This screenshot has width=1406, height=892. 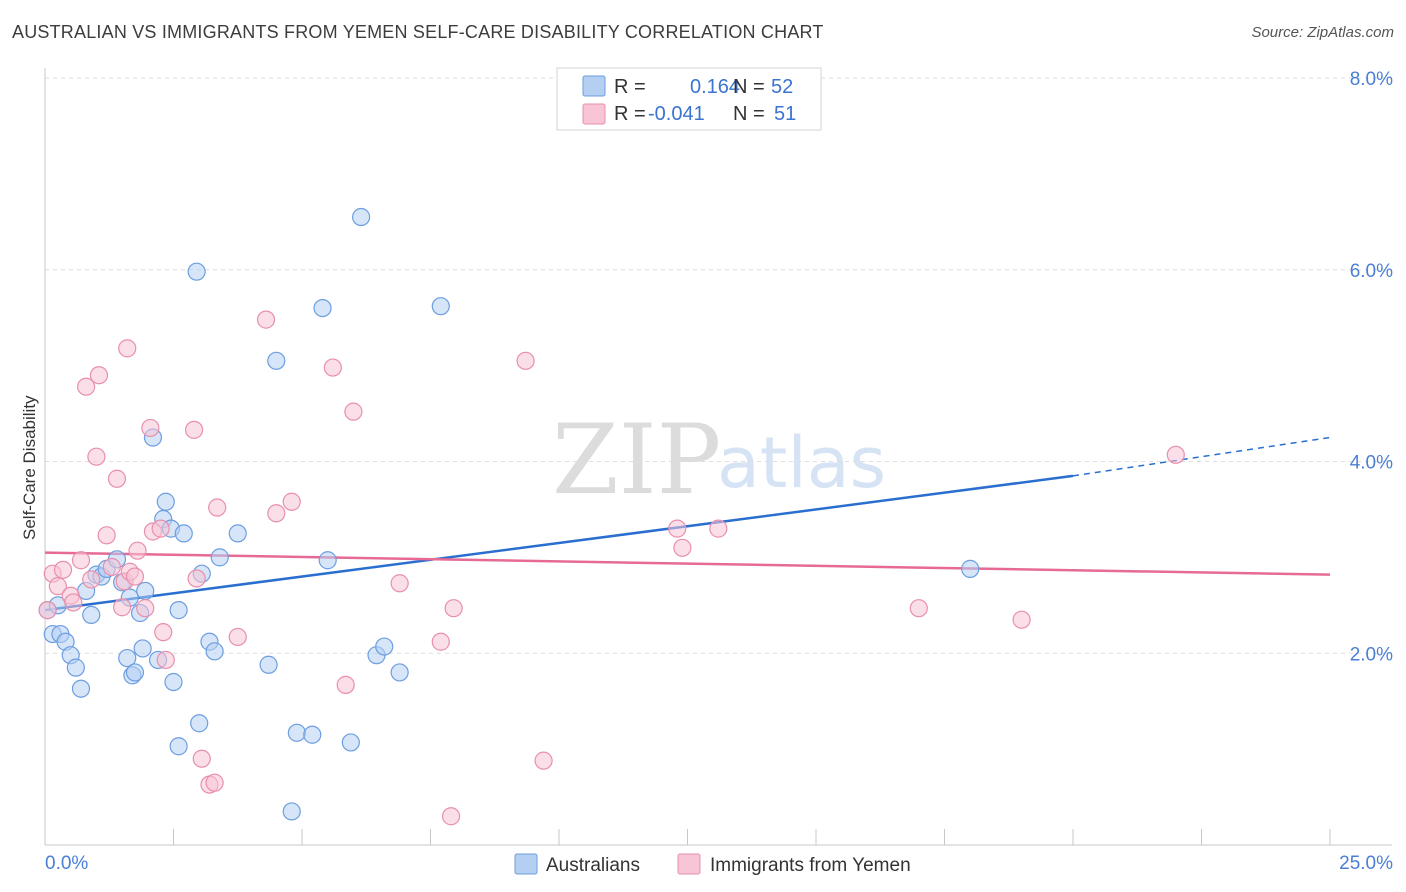 I want to click on legend-n-value-1: 52, so click(x=782, y=87).